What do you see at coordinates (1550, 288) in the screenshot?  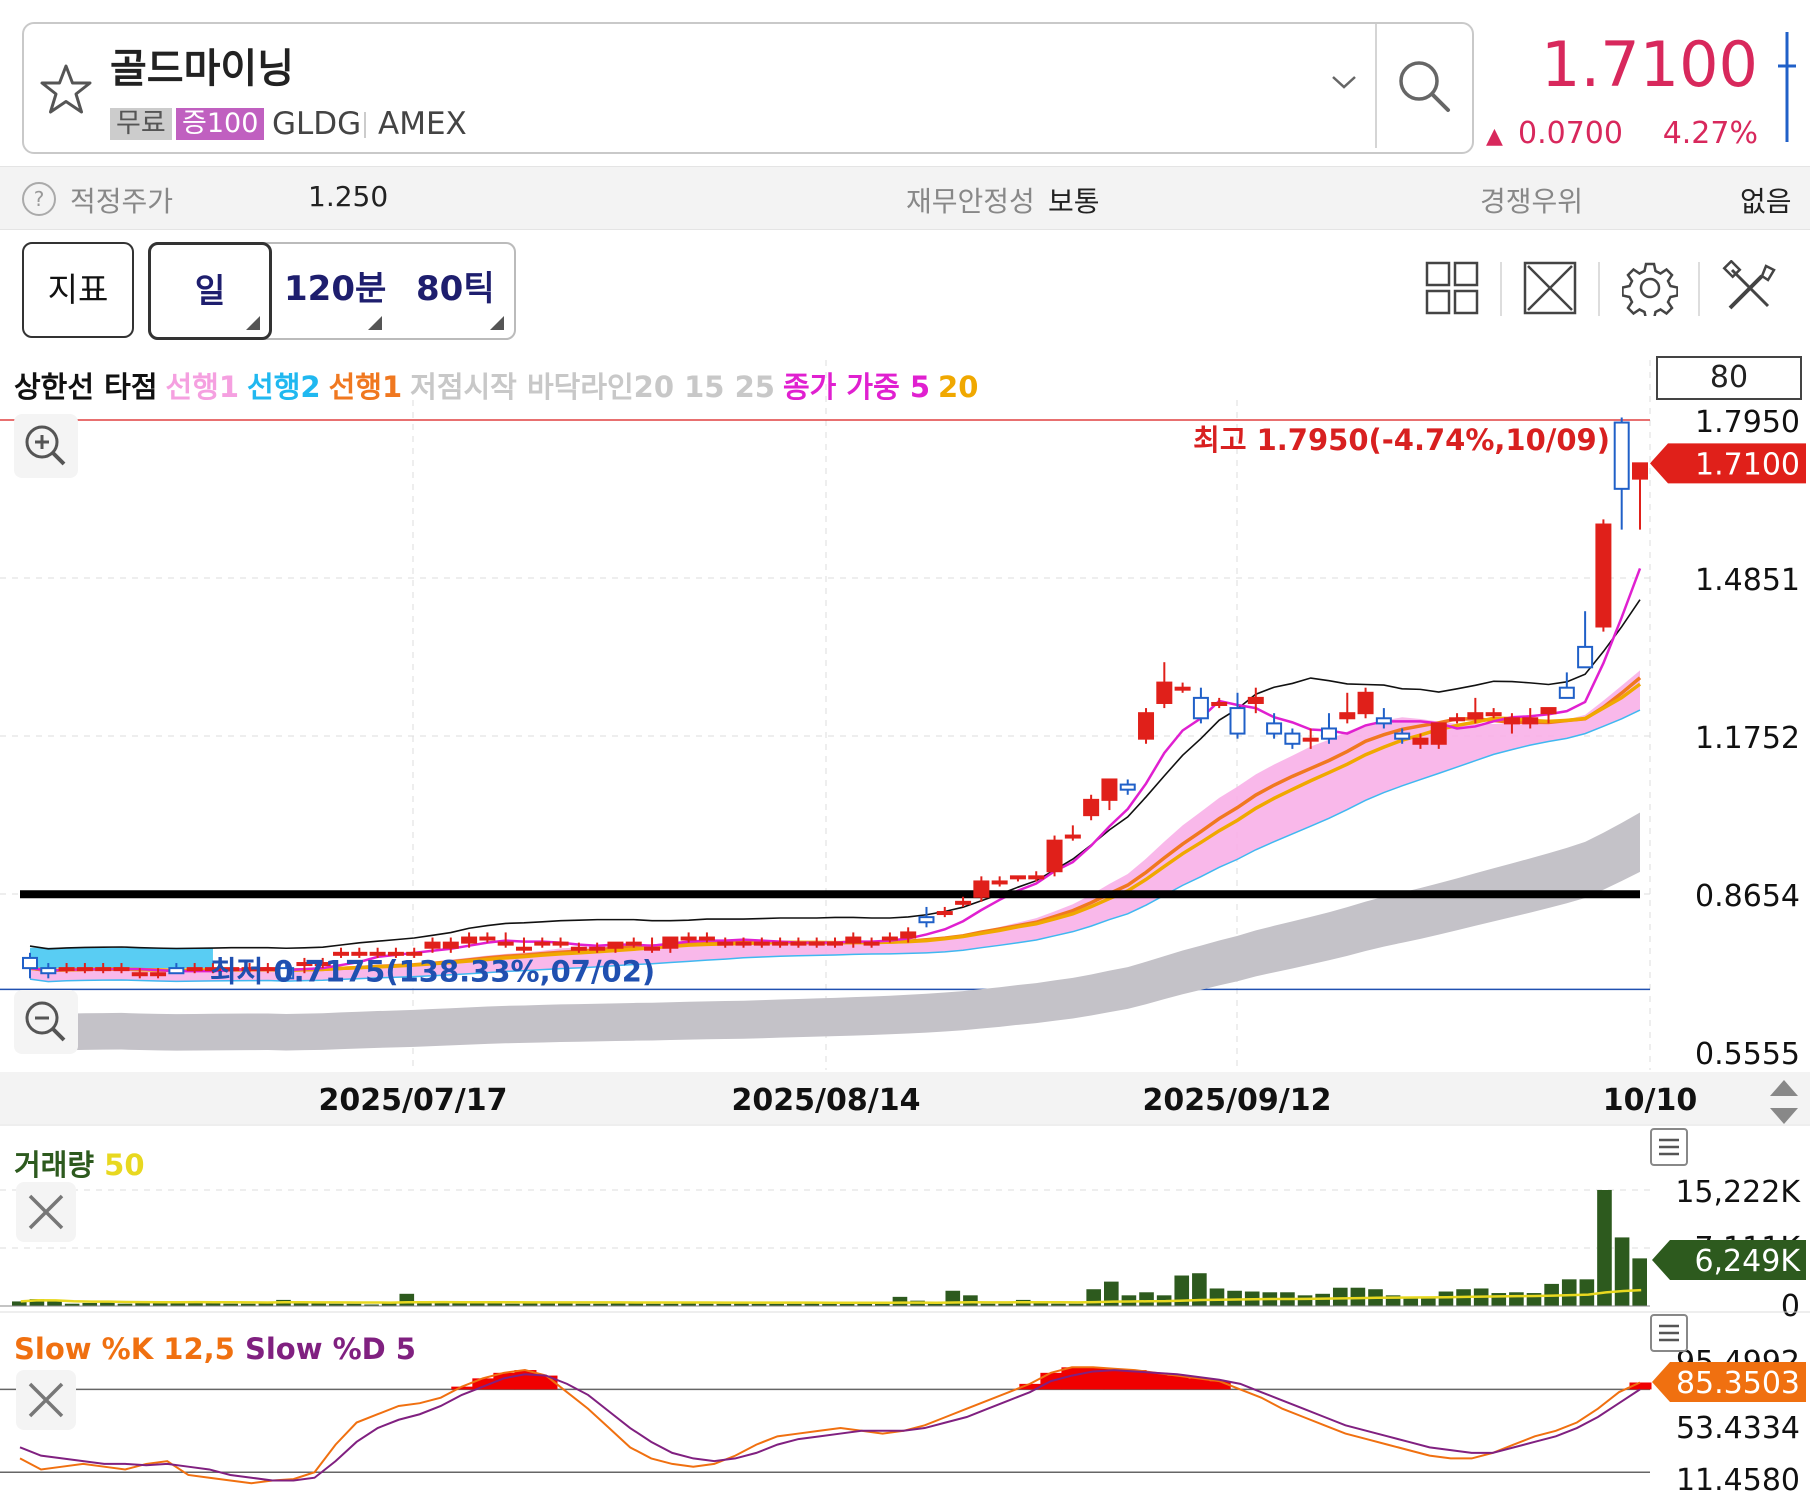 I see `fullscreen-icon` at bounding box center [1550, 288].